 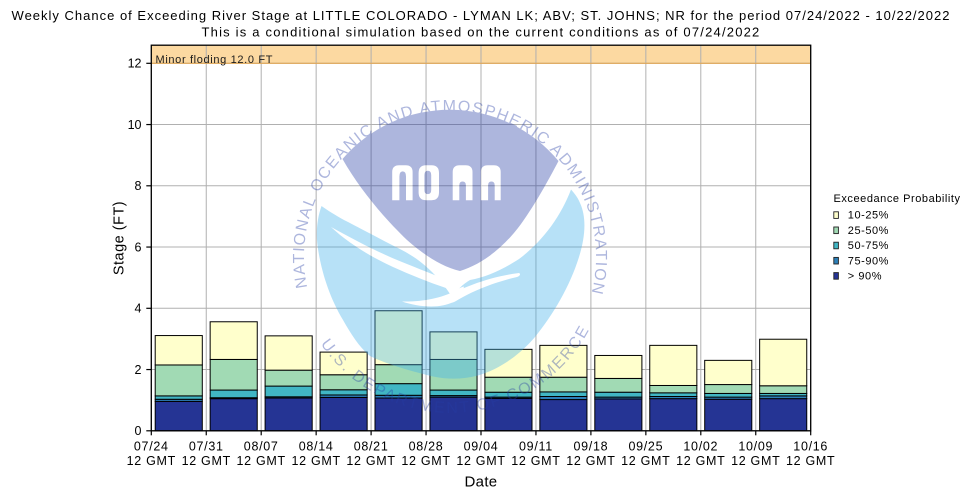 What do you see at coordinates (120, 238) in the screenshot?
I see `svg-text: Stage (FT)` at bounding box center [120, 238].